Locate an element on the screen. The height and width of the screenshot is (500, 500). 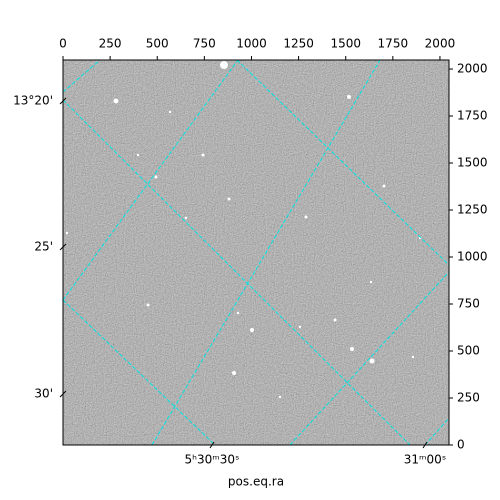
dec-tick-label: 13°20' is located at coordinates (33, 101).